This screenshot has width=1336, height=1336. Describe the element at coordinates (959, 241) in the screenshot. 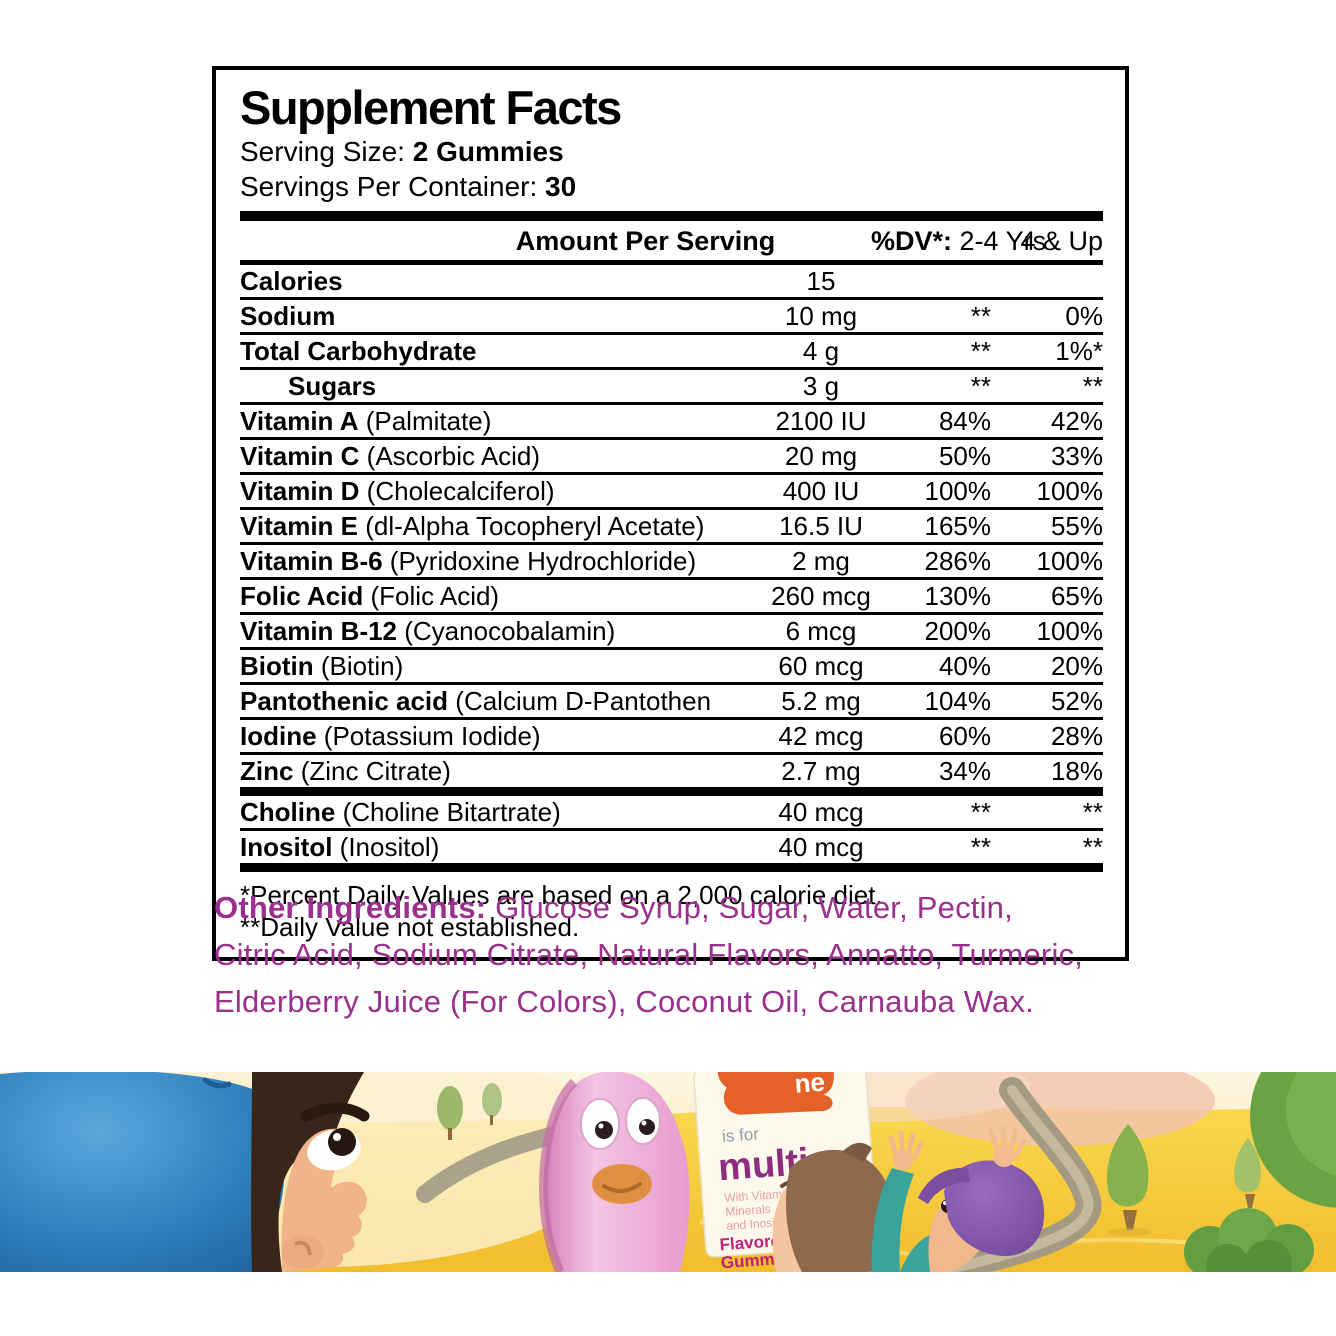

I see `dv-2-4yrs-header: %DV*: 2-4 Yrs` at that location.